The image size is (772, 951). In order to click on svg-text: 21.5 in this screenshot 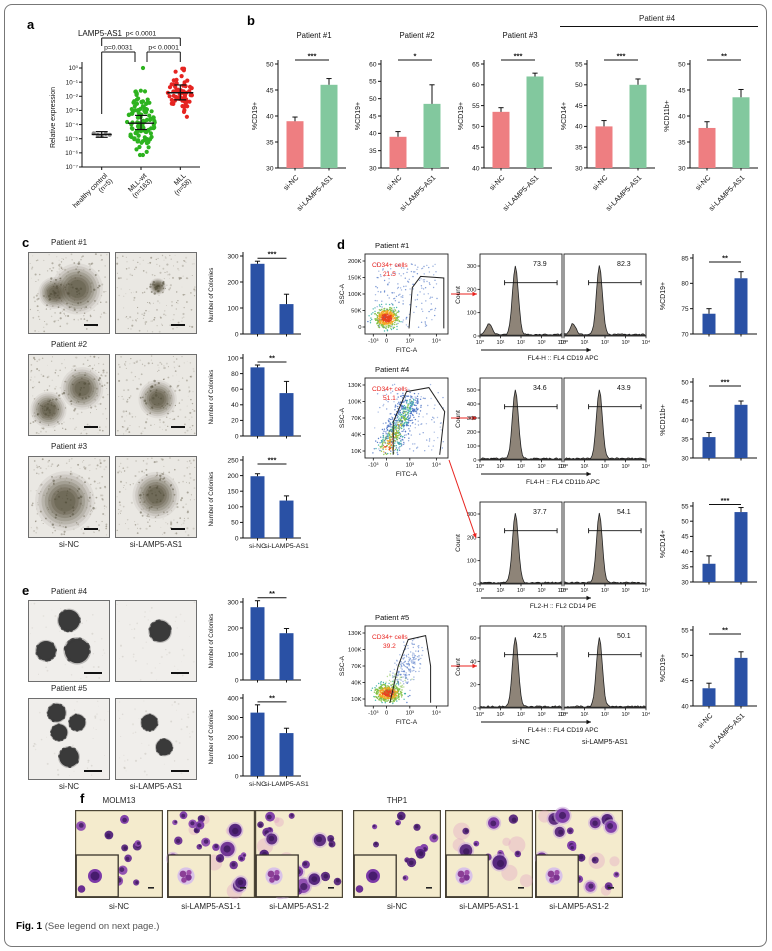, I will do `click(389, 274)`.